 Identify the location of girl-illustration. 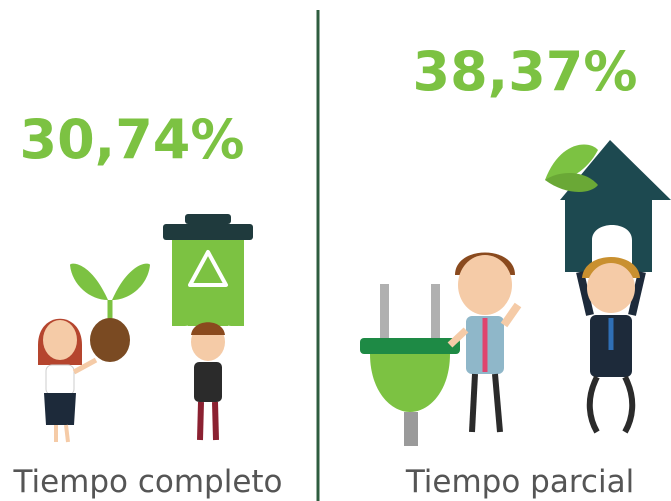
(68, 380).